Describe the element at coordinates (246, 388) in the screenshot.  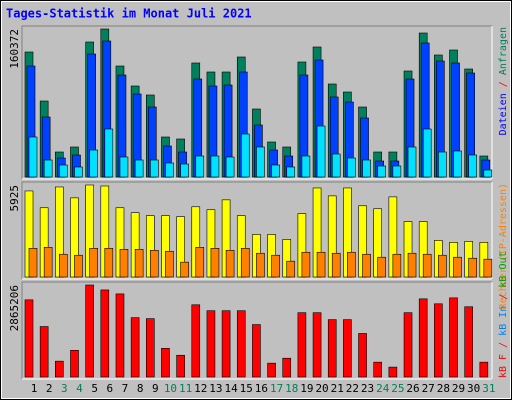
I see `x-tick-label: 15` at that location.